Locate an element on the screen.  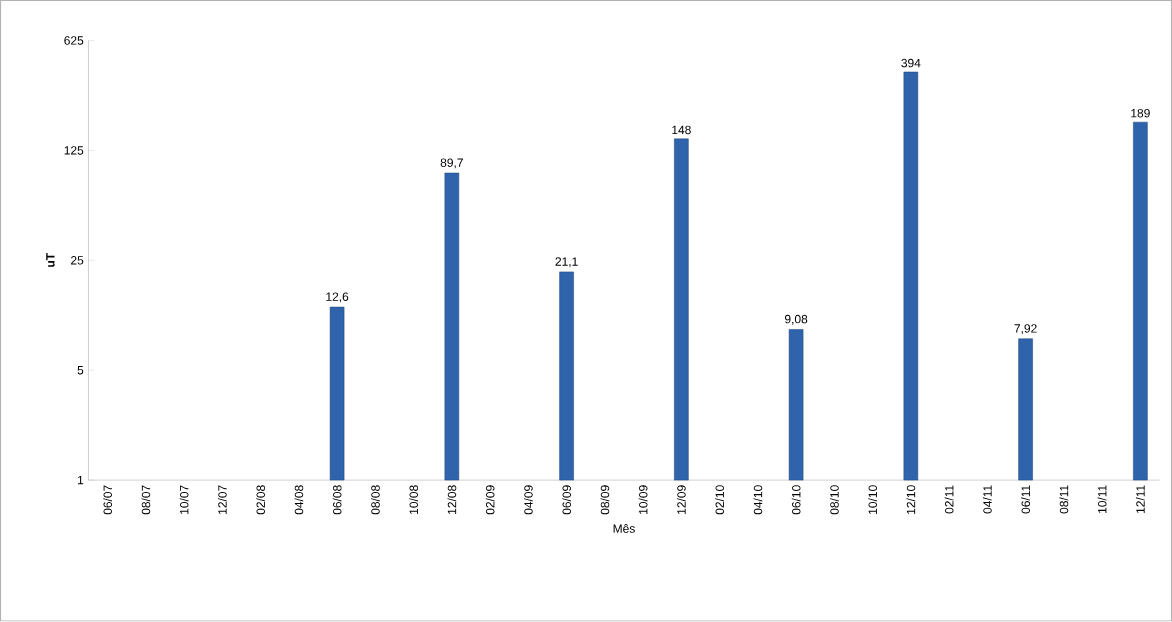
x-tick-label: 06/10 is located at coordinates (796, 500).